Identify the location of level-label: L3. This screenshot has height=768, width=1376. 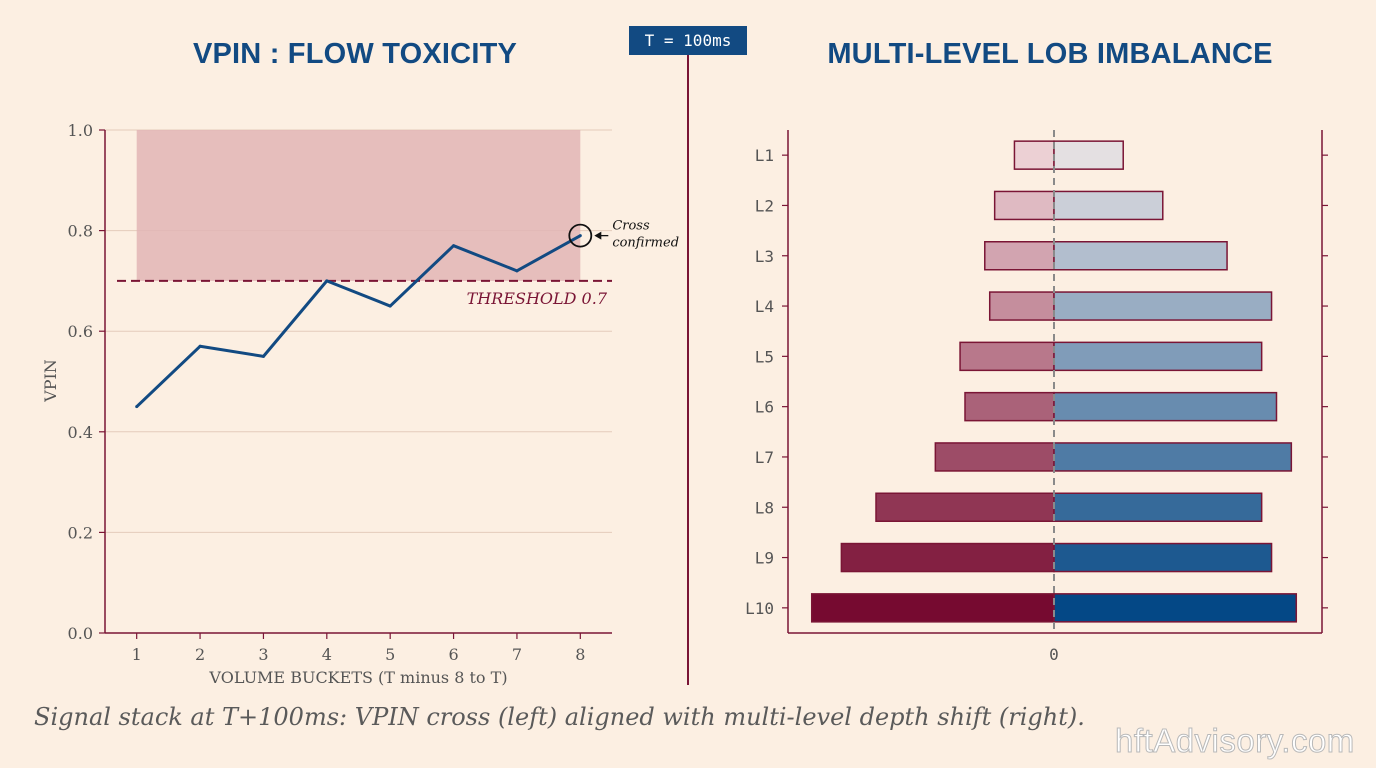
(764, 256).